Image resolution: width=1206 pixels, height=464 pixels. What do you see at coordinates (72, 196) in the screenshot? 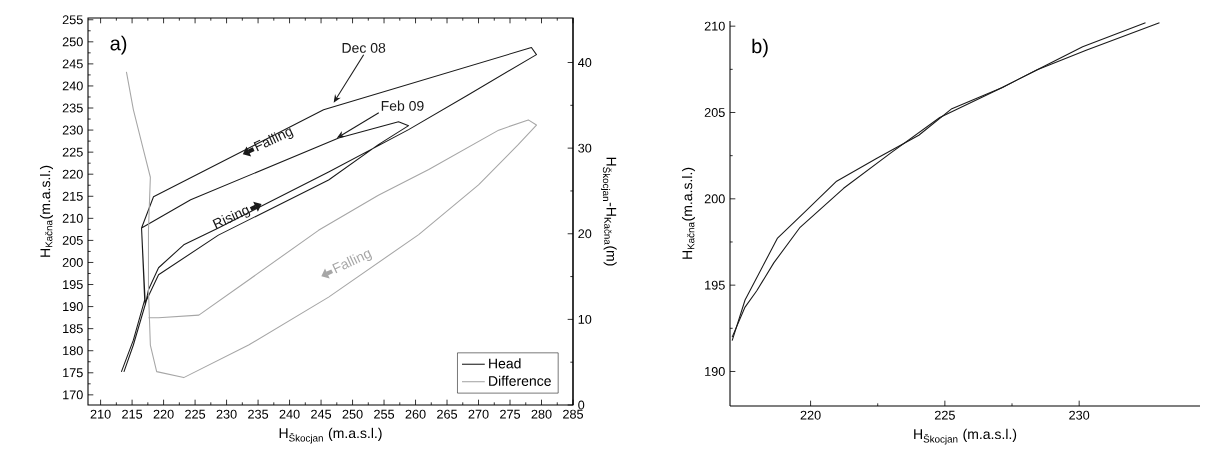
I see `y-tick-label: 215` at bounding box center [72, 196].